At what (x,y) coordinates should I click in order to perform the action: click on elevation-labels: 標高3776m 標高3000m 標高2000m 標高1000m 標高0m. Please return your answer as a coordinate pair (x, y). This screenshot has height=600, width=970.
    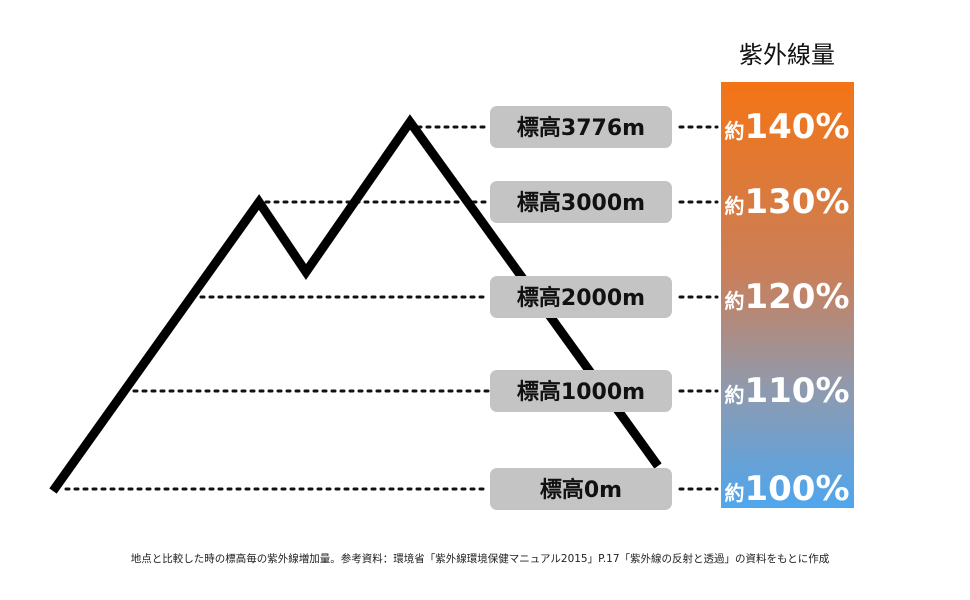
    Looking at the image, I should click on (581, 308).